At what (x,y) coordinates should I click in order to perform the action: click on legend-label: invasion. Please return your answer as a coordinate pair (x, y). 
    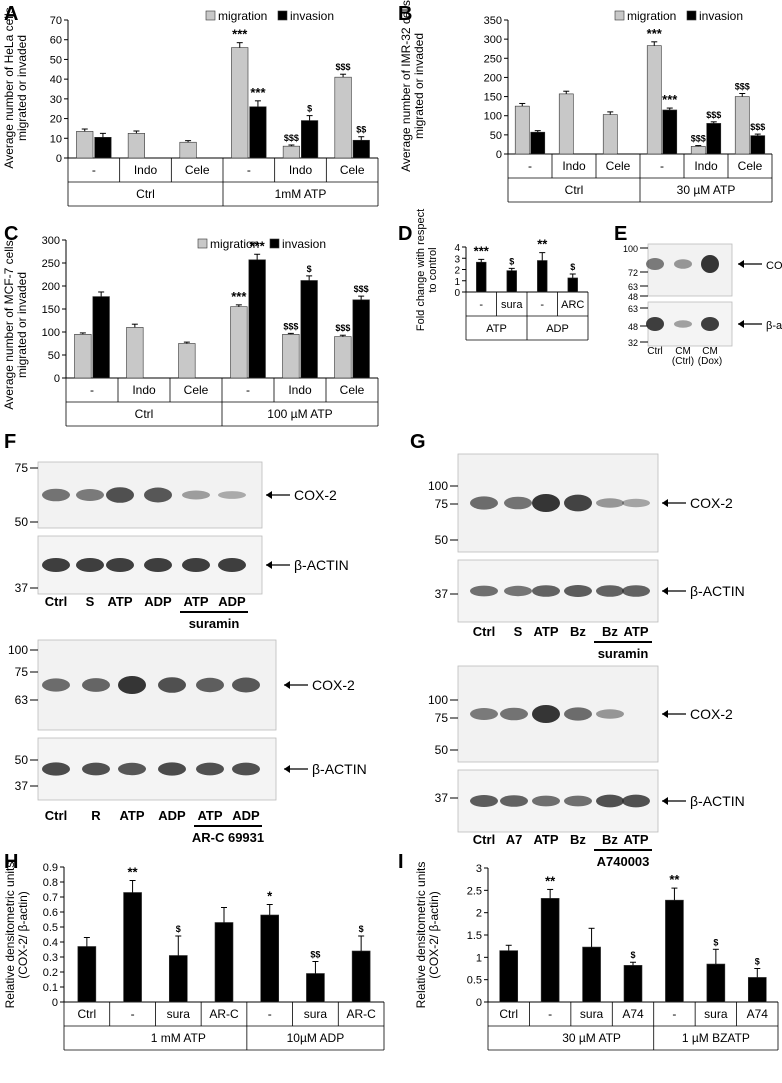
    Looking at the image, I should click on (312, 16).